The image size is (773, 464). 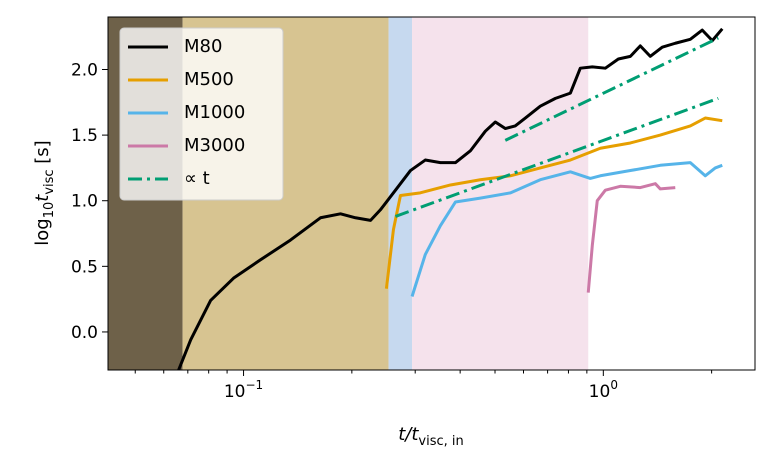 I want to click on x-tick-label: 10⁰, so click(x=603, y=390).